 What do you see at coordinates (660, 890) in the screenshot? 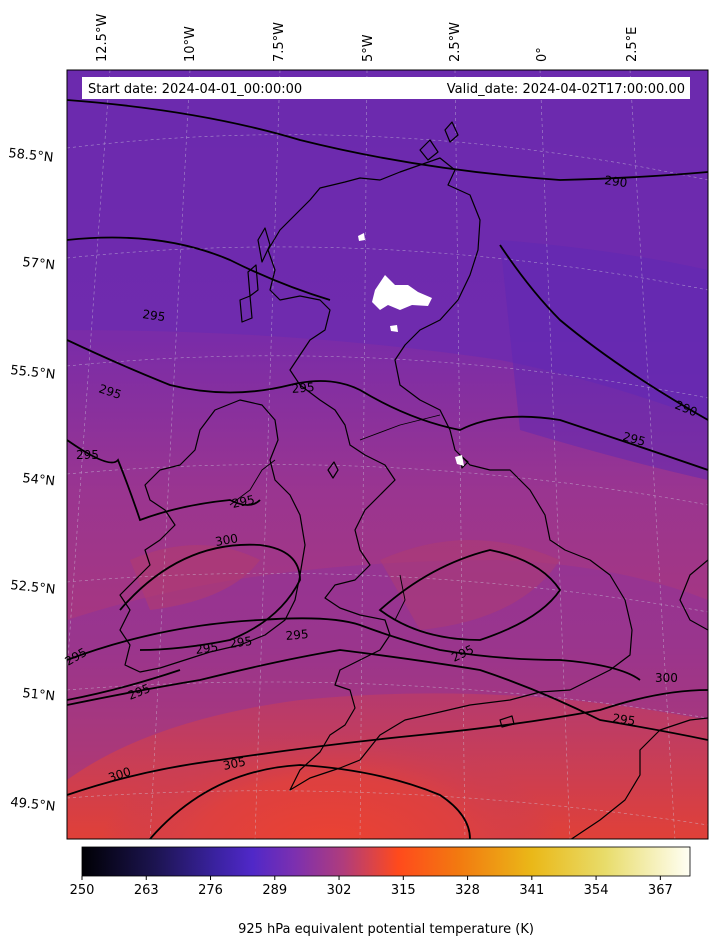
I see `colorbar-tick-label: 367` at bounding box center [660, 890].